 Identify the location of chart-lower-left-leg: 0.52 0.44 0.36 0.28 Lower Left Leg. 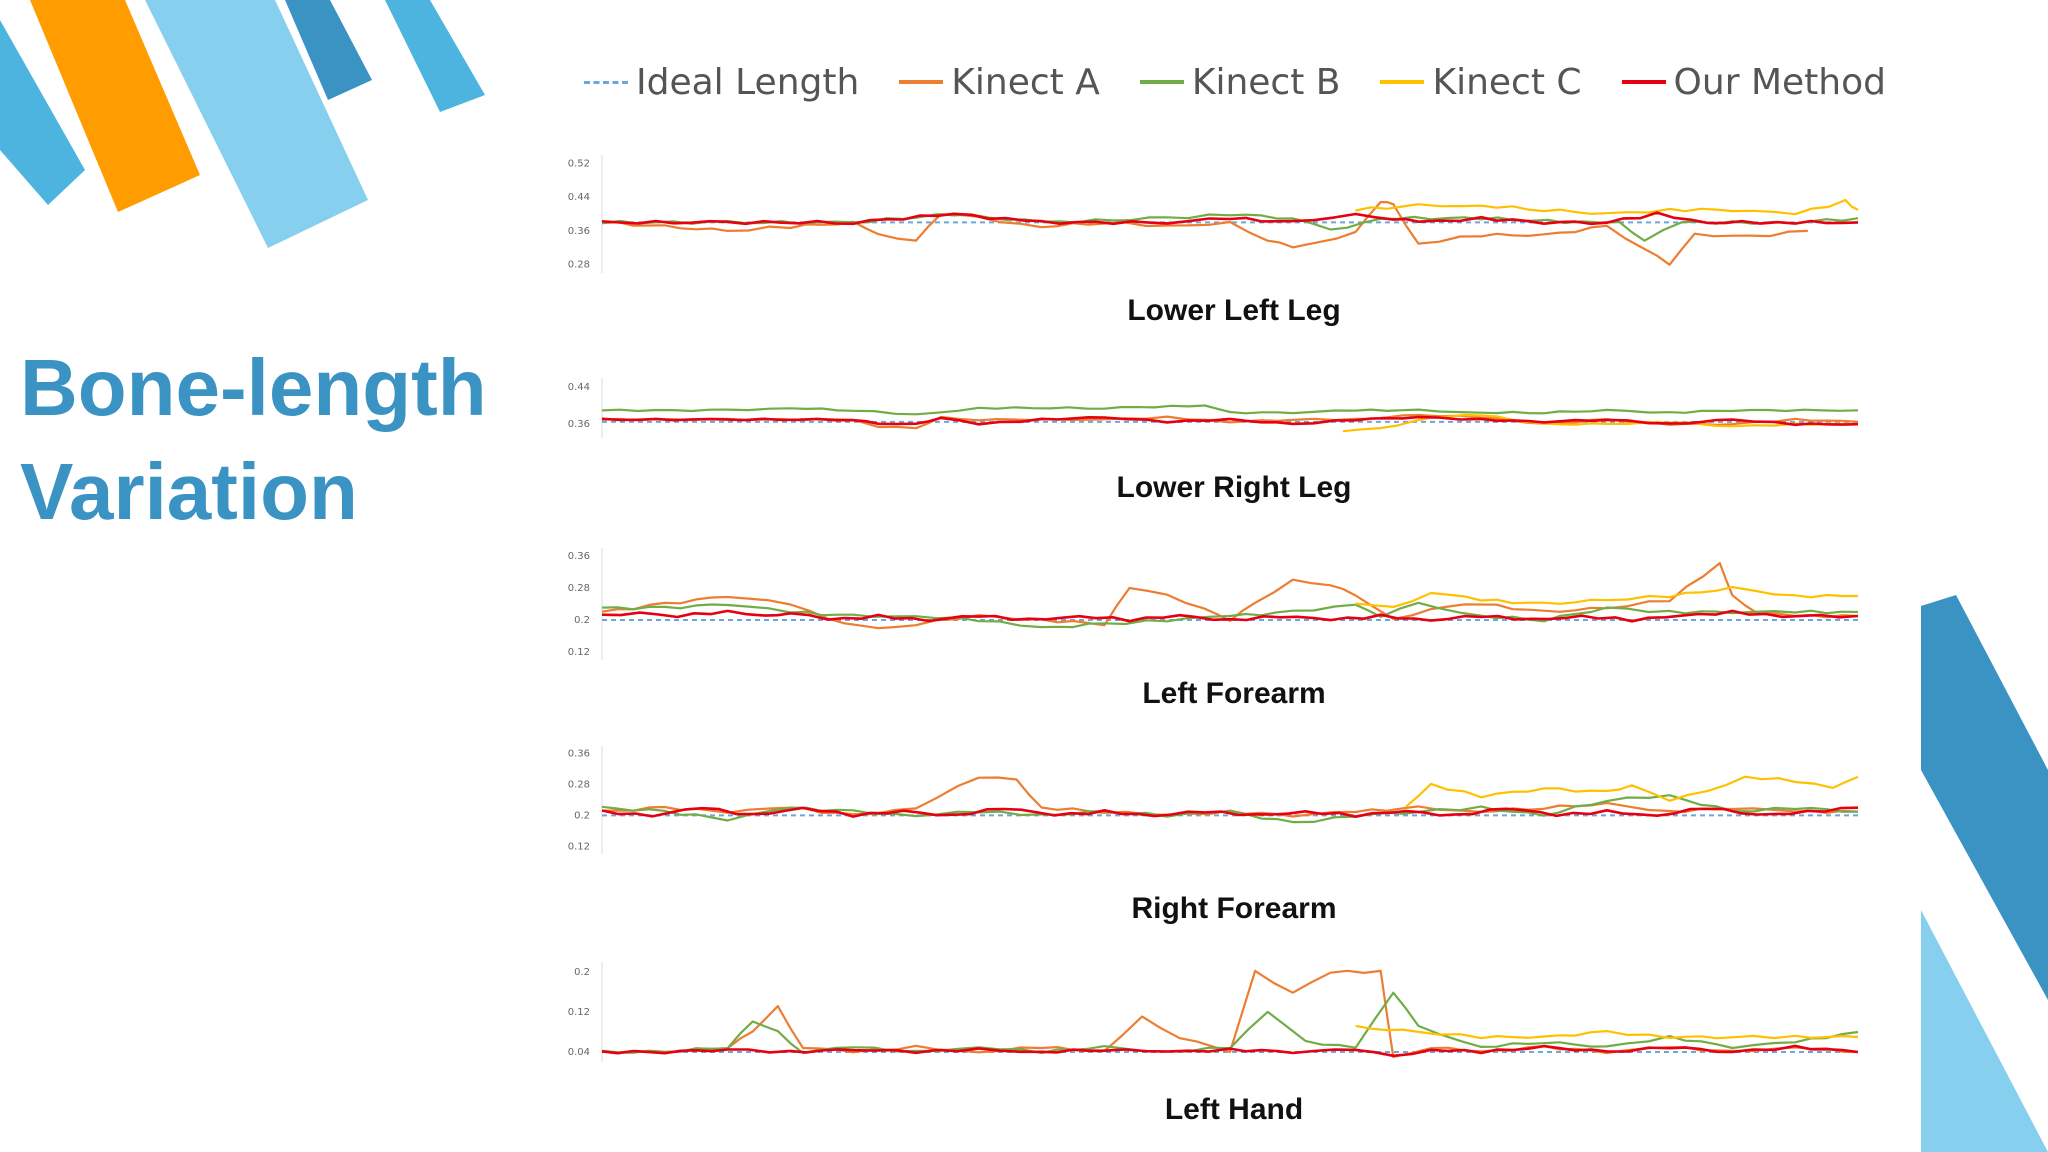
(1213, 241).